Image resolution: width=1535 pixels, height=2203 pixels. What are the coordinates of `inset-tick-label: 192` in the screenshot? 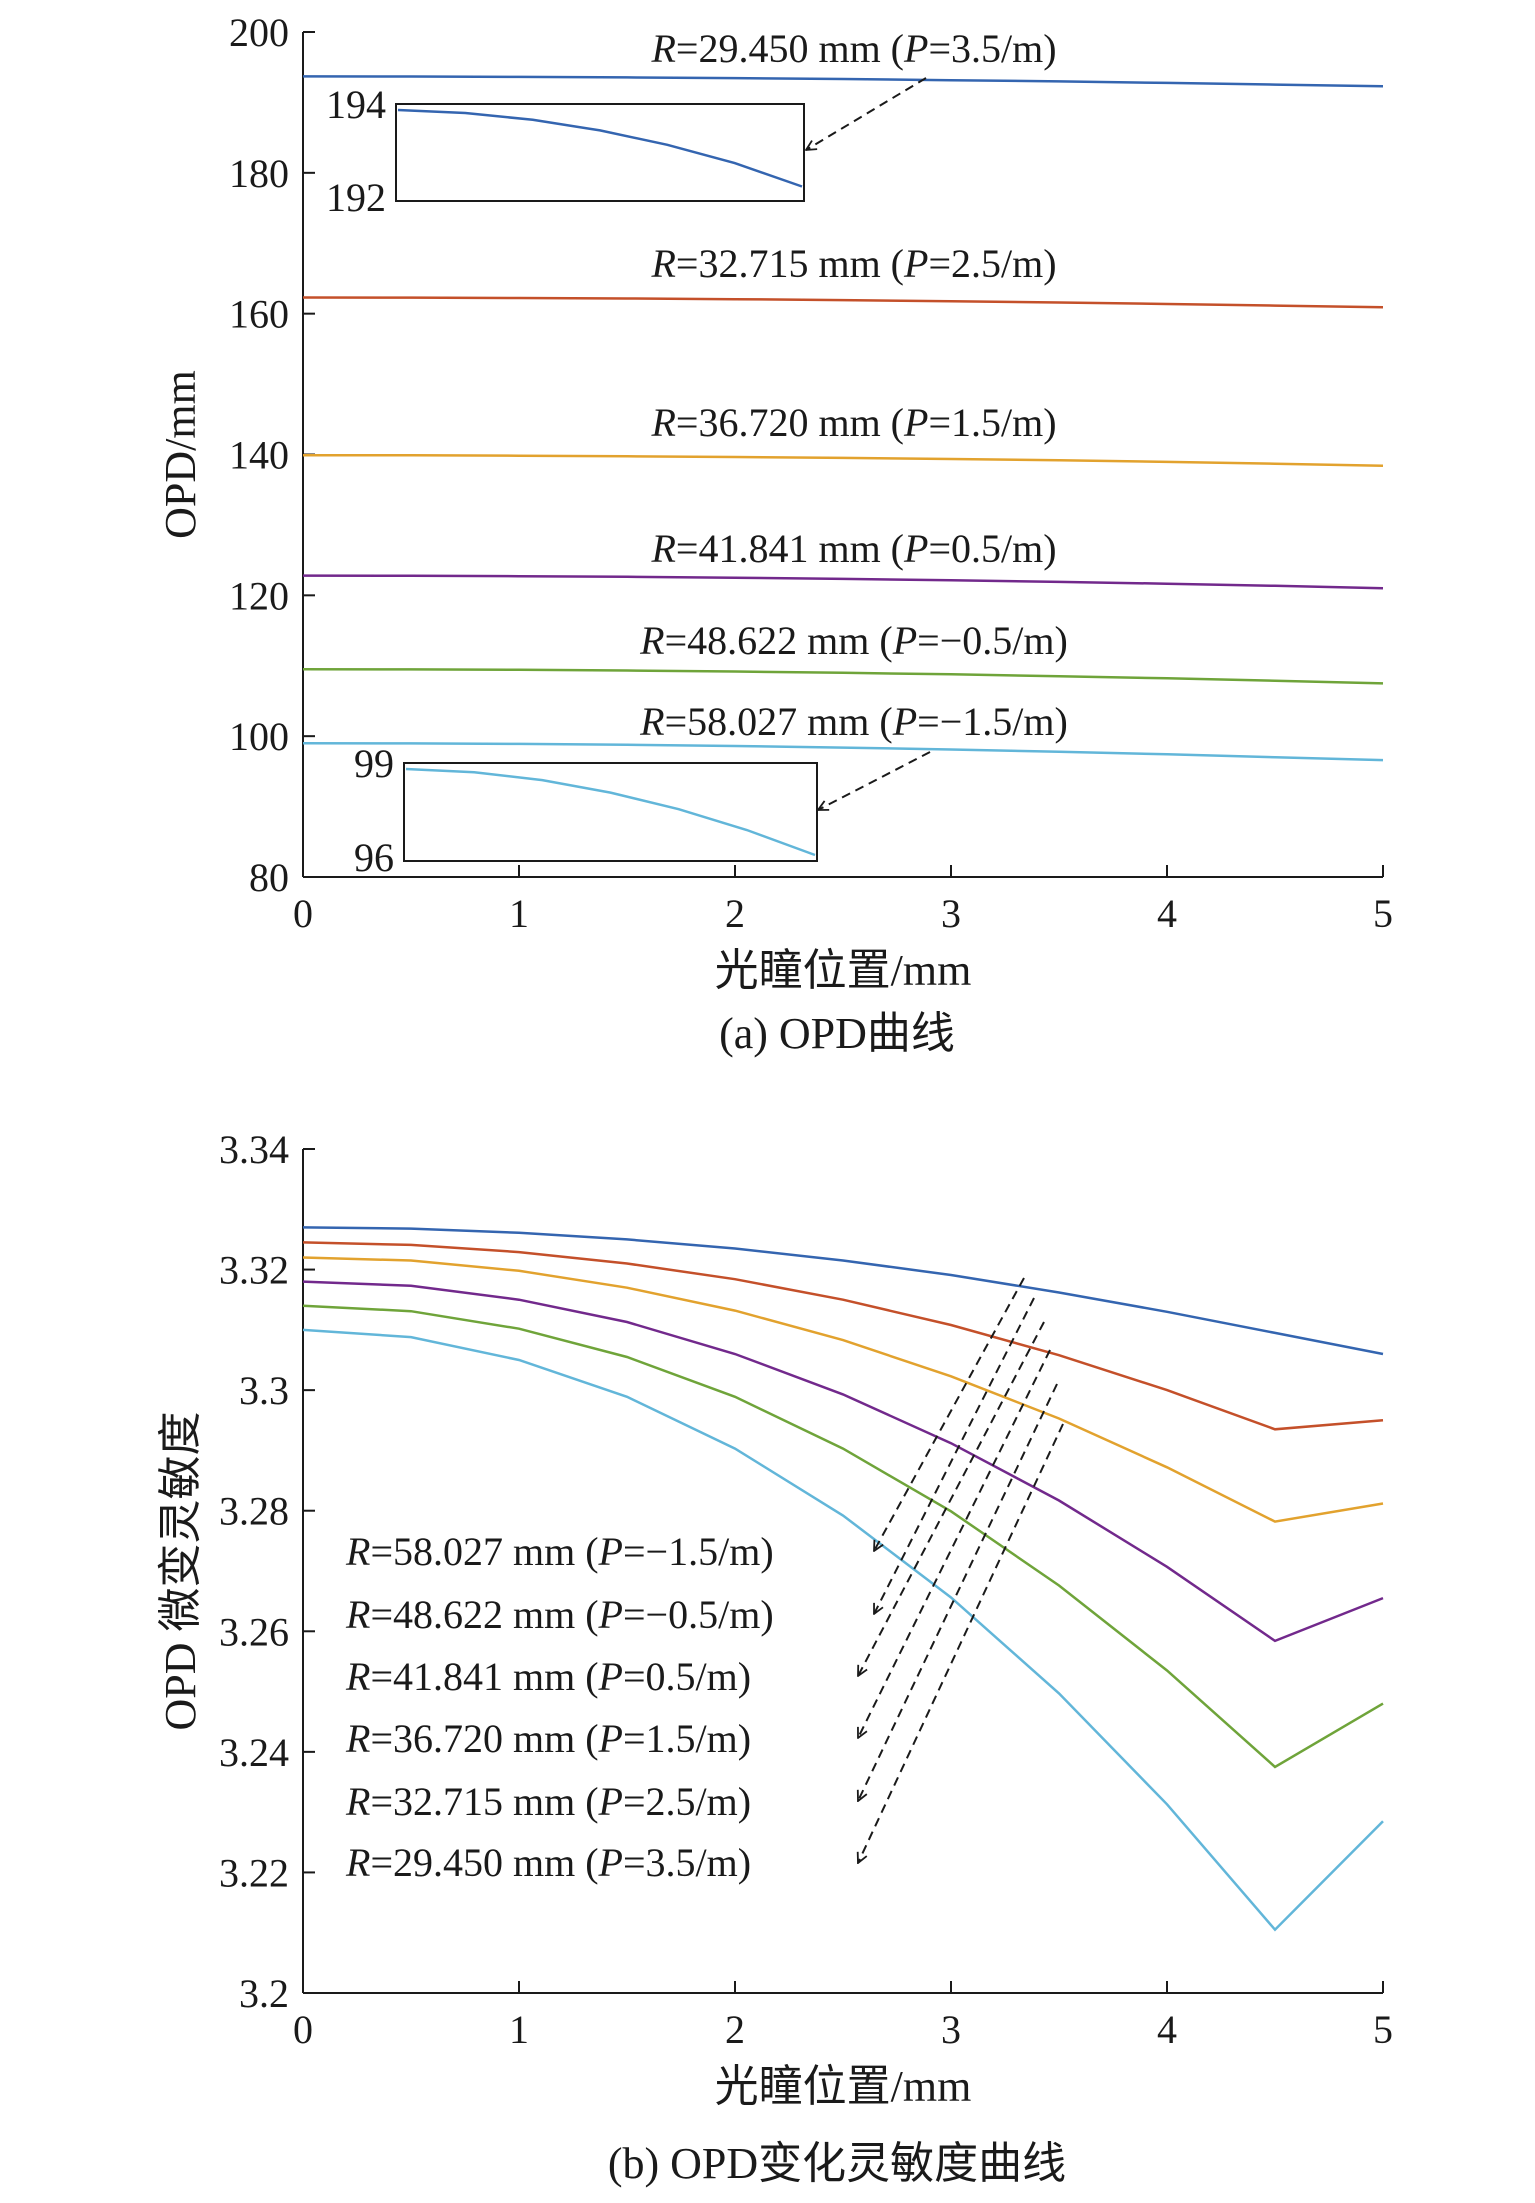 It's located at (356, 197).